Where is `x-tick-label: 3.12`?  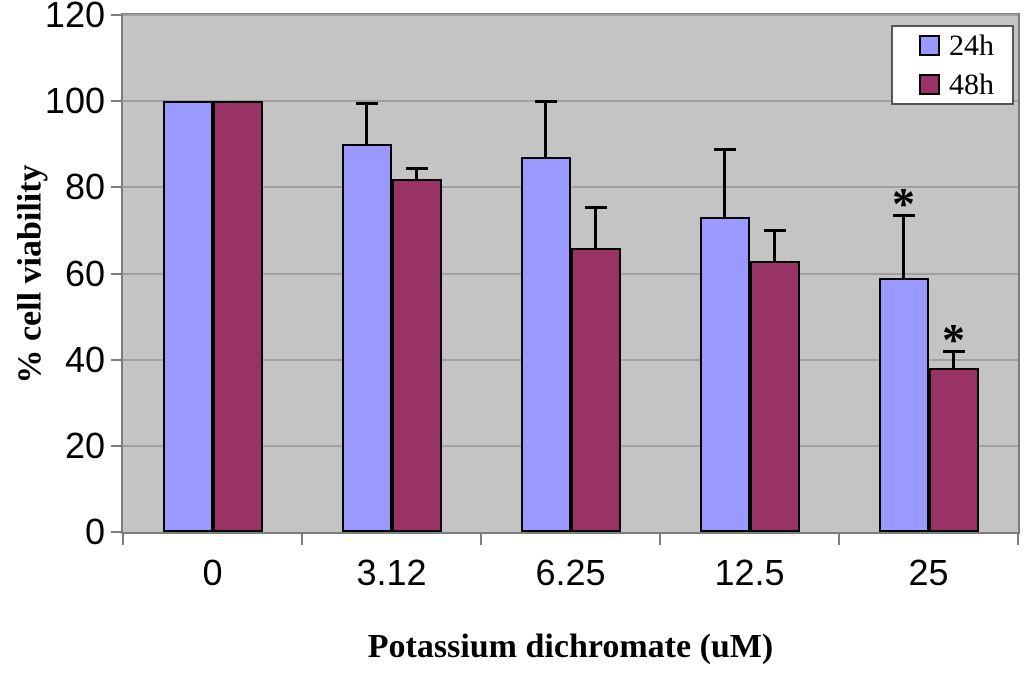 x-tick-label: 3.12 is located at coordinates (391, 572).